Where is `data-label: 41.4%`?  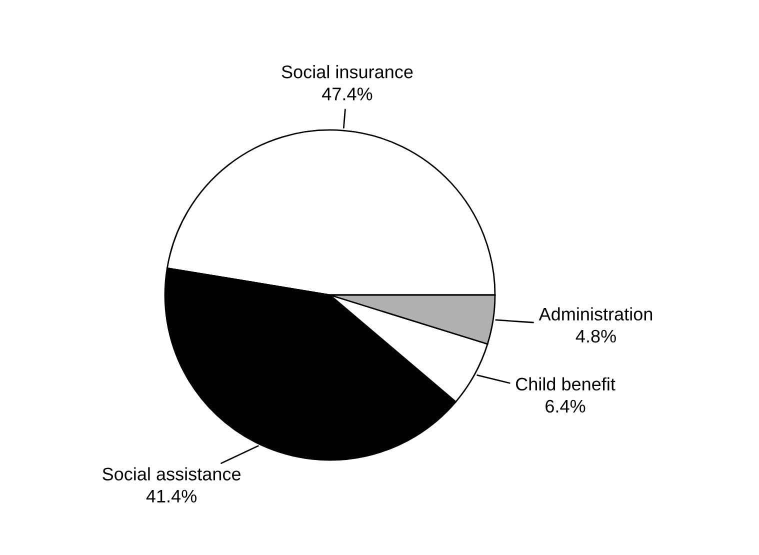 data-label: 41.4% is located at coordinates (171, 496).